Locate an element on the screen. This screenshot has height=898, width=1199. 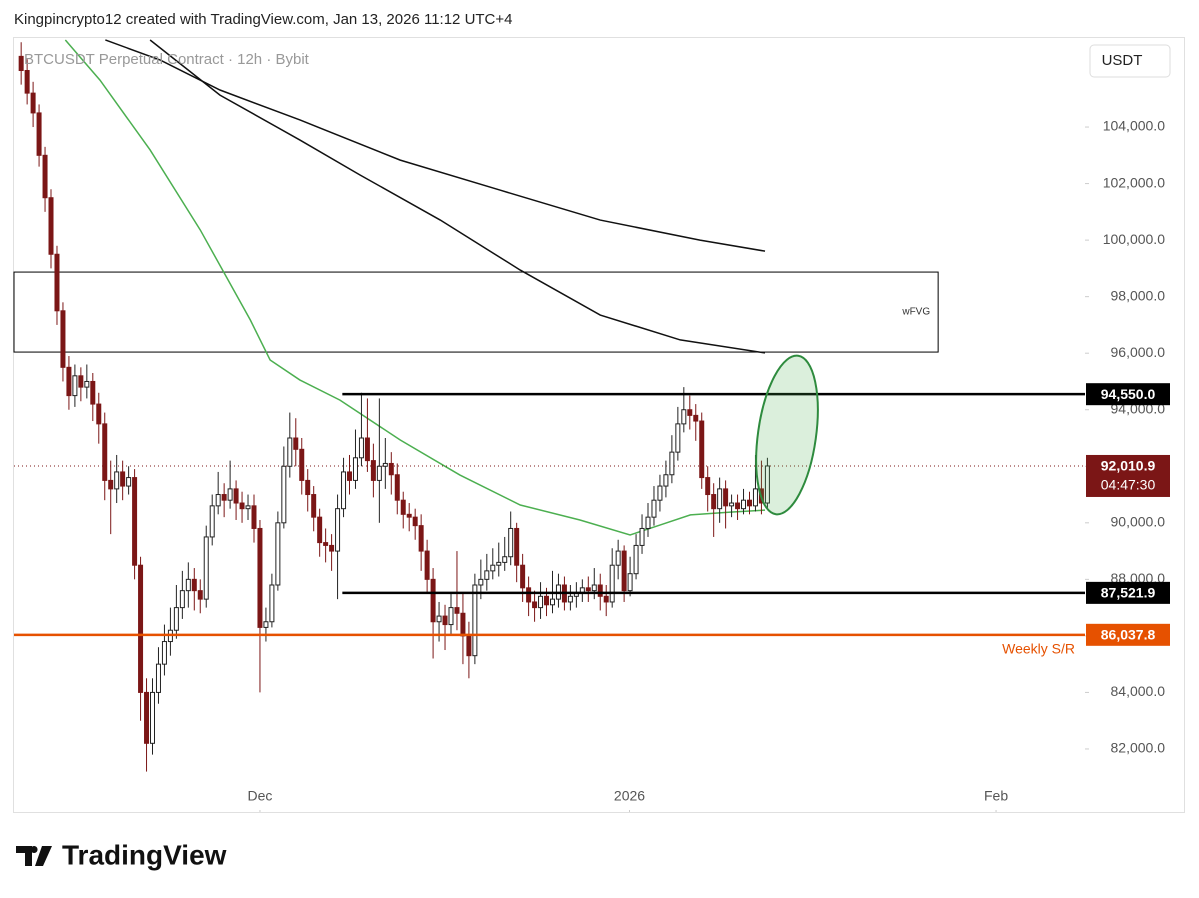
level-label: 87,521.9 is located at coordinates (1128, 593).